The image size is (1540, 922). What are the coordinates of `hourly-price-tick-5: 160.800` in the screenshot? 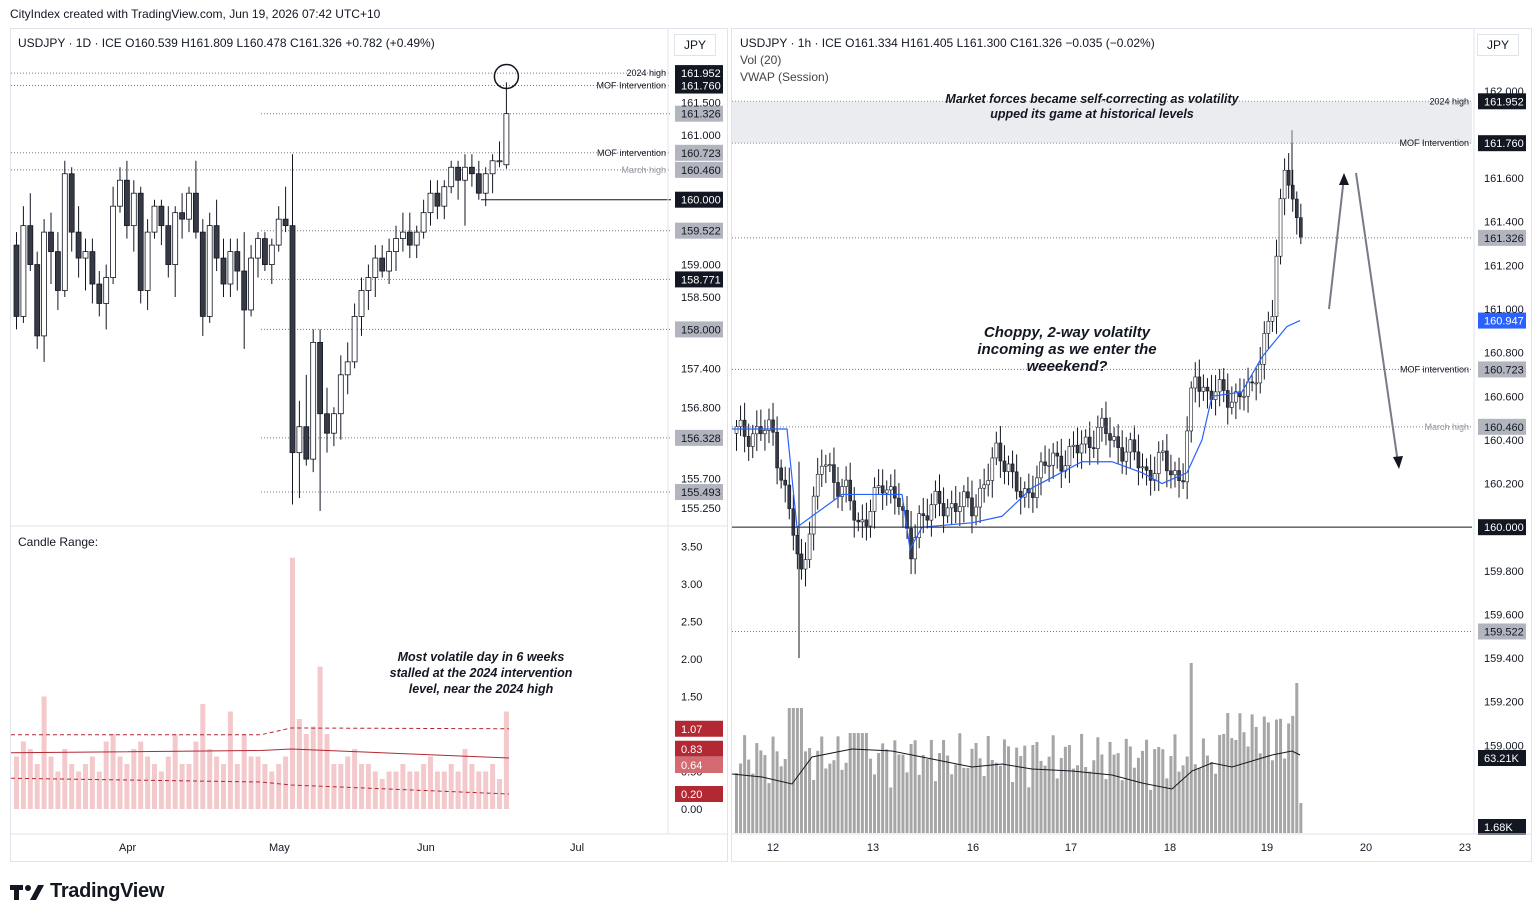 It's located at (1504, 354).